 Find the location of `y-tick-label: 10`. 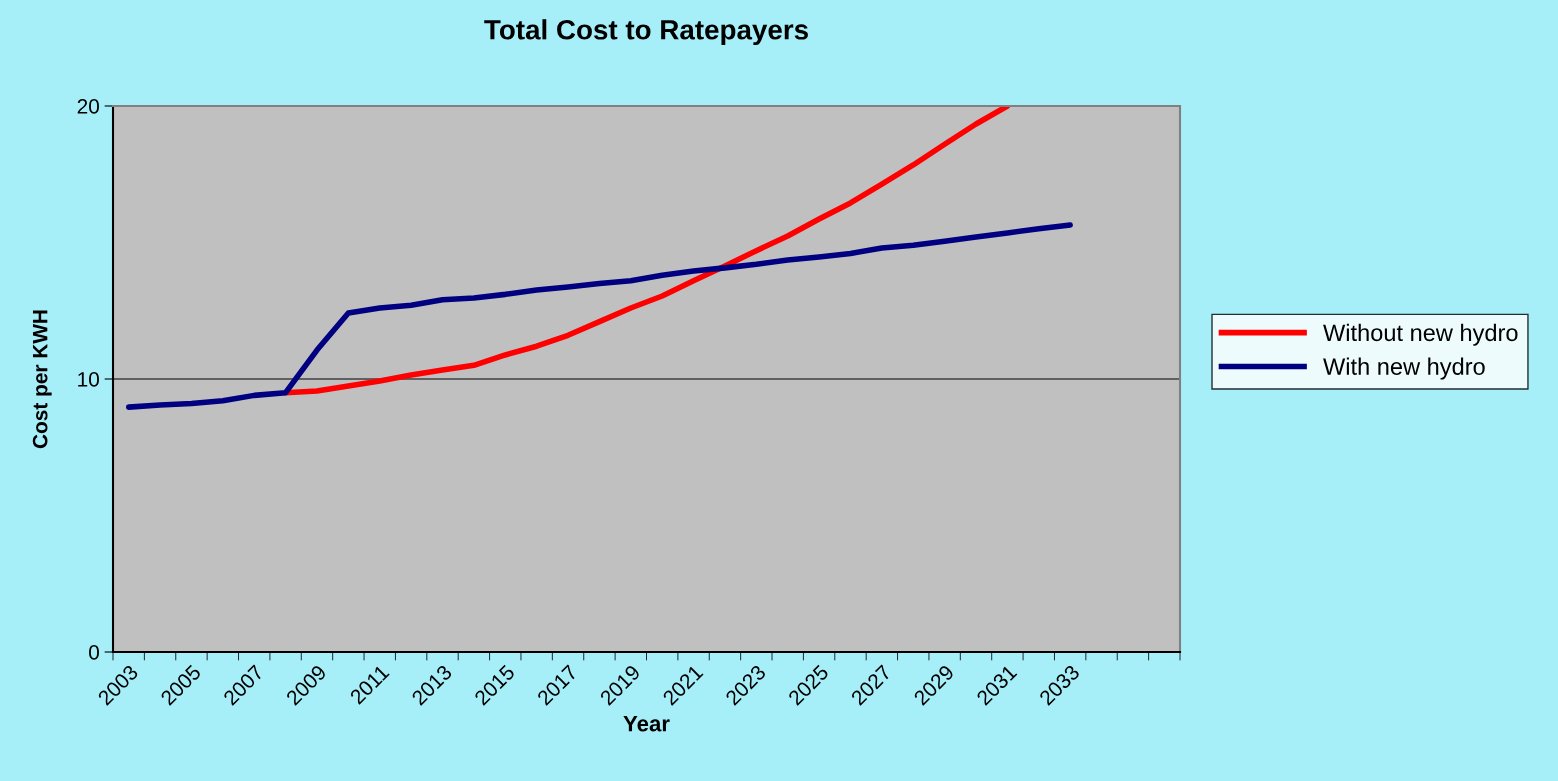

y-tick-label: 10 is located at coordinates (88, 379).